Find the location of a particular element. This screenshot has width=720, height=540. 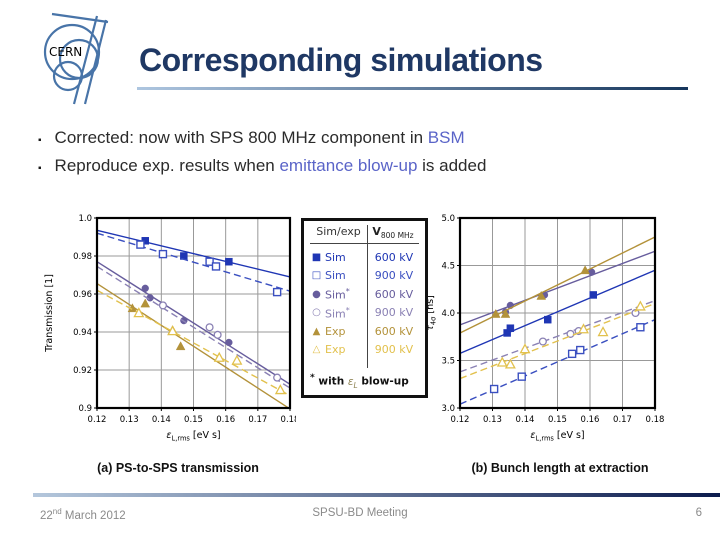

series-exp-600-kv is located at coordinates (557, 285).